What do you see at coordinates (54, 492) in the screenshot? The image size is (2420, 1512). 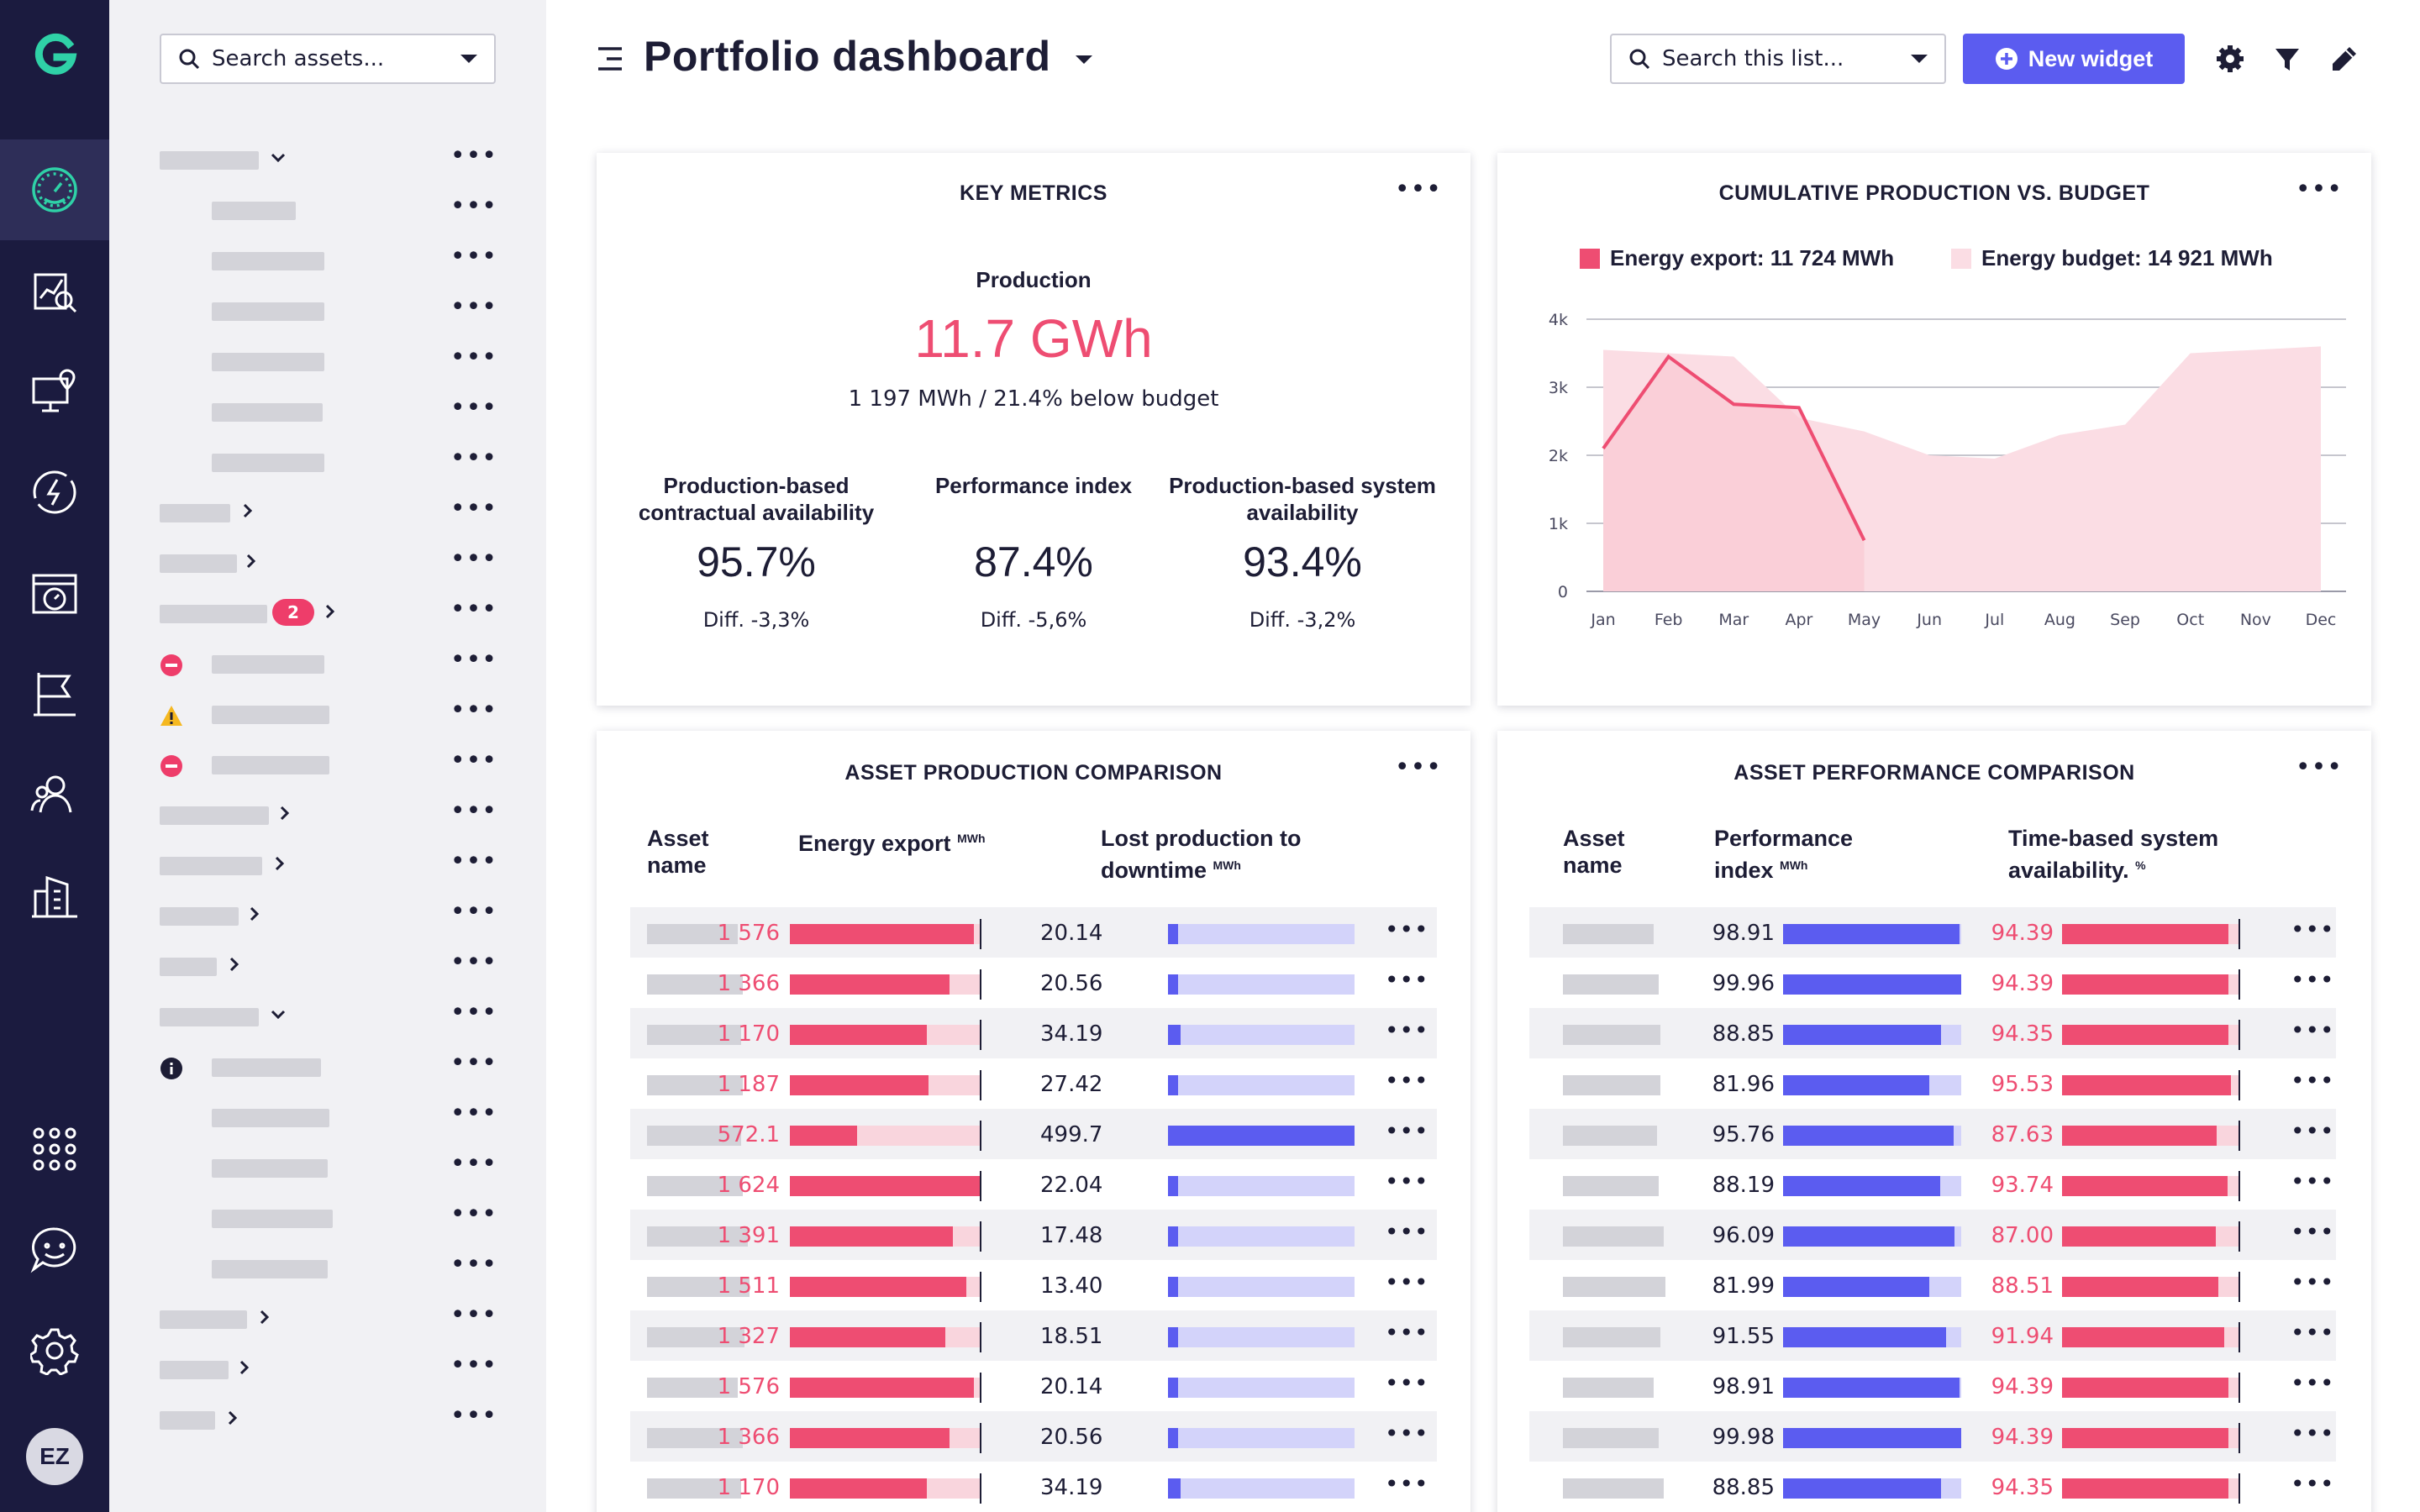 I see `nav-energy` at bounding box center [54, 492].